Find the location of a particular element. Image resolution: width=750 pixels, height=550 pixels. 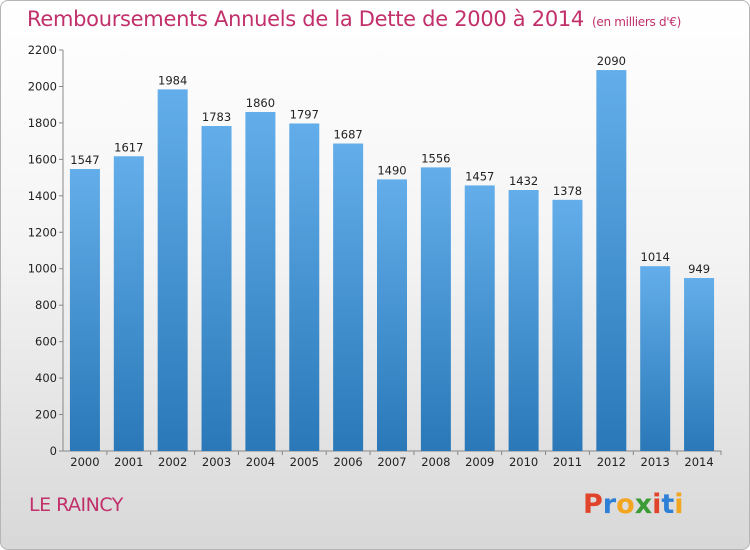

value-label: 1687 is located at coordinates (347, 135).